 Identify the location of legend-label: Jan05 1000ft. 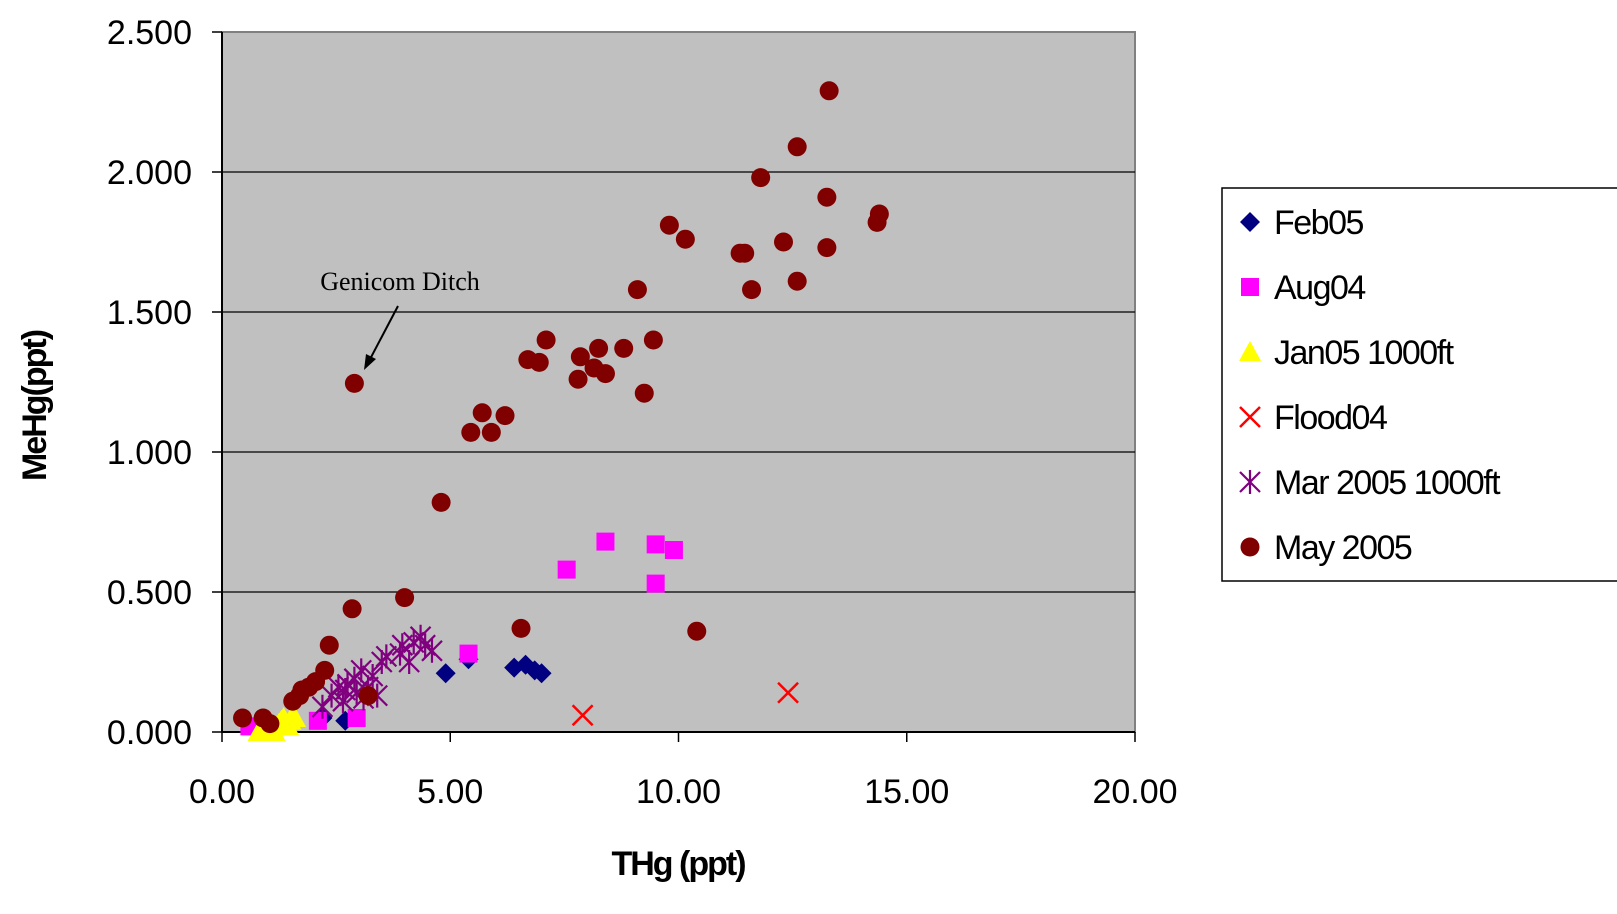
(1364, 353).